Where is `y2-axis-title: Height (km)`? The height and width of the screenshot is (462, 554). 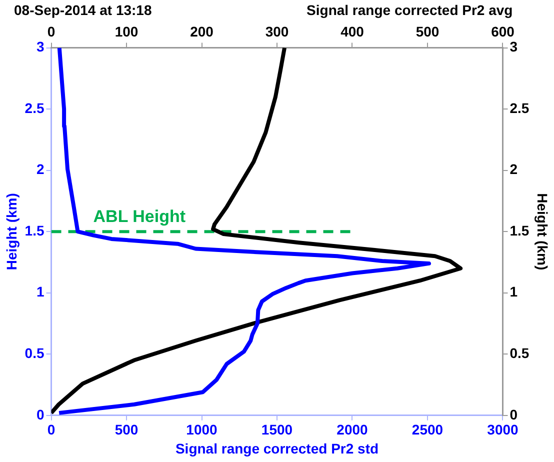 y2-axis-title: Height (km) is located at coordinates (542, 231).